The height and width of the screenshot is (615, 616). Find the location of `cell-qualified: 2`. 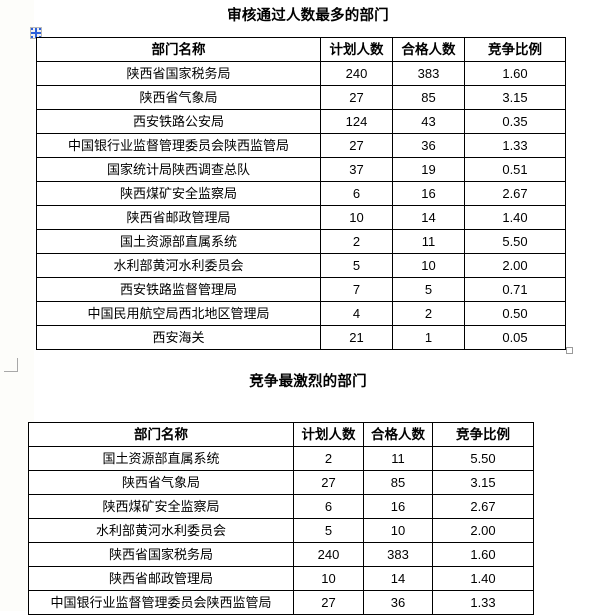

cell-qualified: 2 is located at coordinates (428, 313).